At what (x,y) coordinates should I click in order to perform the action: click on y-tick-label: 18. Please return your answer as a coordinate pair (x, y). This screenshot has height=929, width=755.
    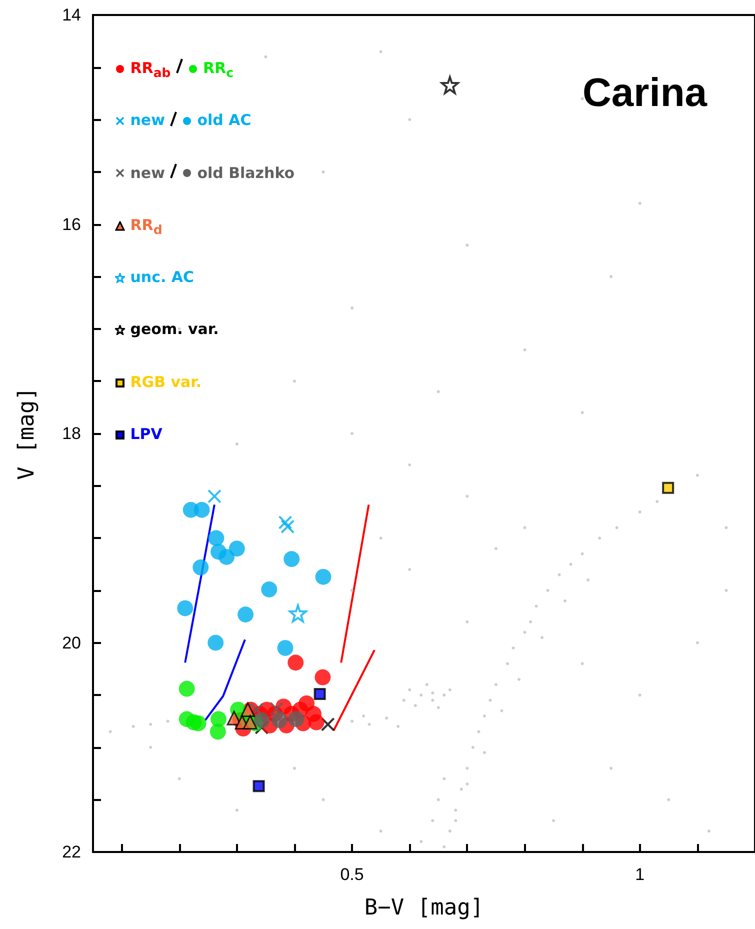
    Looking at the image, I should click on (71, 433).